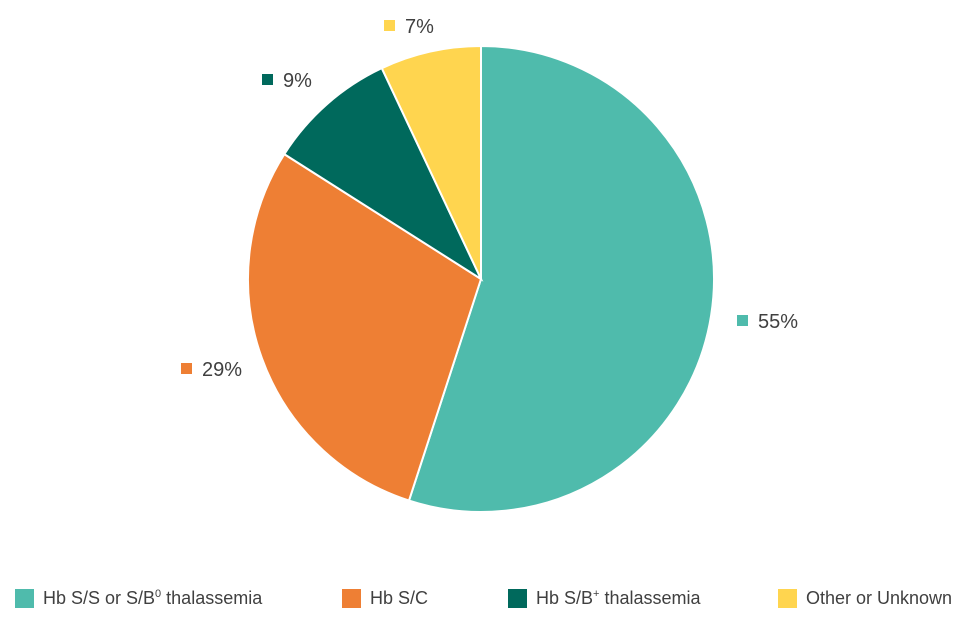 Image resolution: width=975 pixels, height=625 pixels. I want to click on data-label-hb-sc: 29%, so click(222, 370).